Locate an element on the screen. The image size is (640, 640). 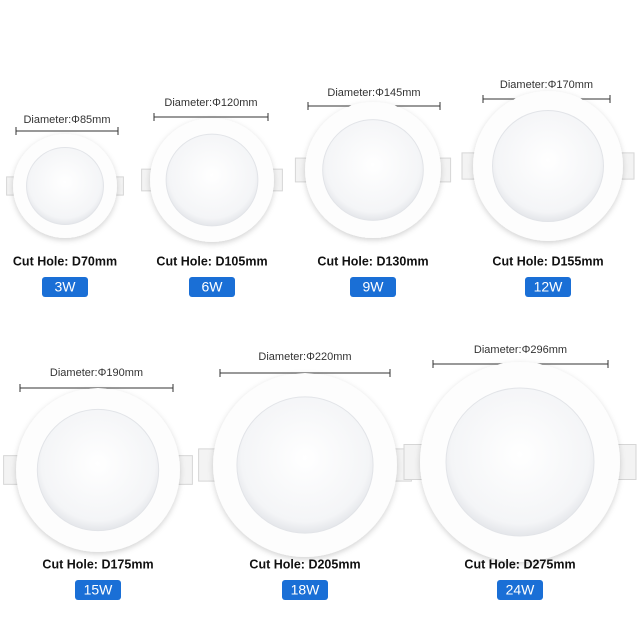
product: Diameter:Φ190mm Cut Hole: D175mm 15W is located at coordinates (98, 483).